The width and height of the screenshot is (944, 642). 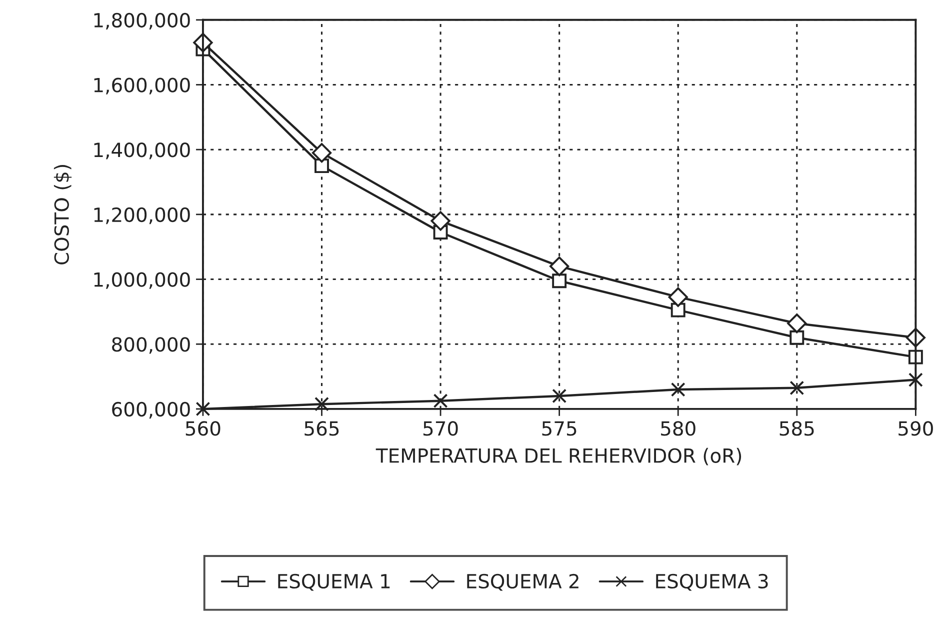 I want to click on y-tick-label: 1,200,000, so click(x=142, y=215).